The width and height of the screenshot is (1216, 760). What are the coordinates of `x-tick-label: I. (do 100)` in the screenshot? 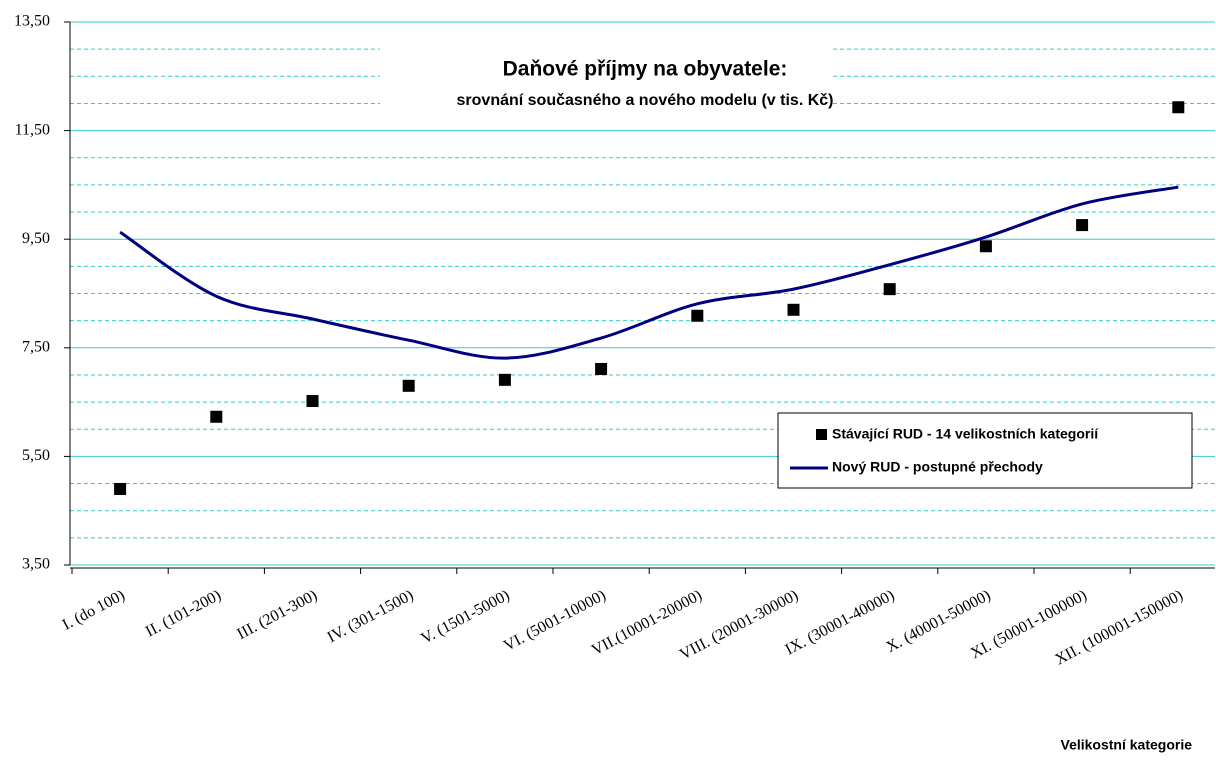 It's located at (94, 610).